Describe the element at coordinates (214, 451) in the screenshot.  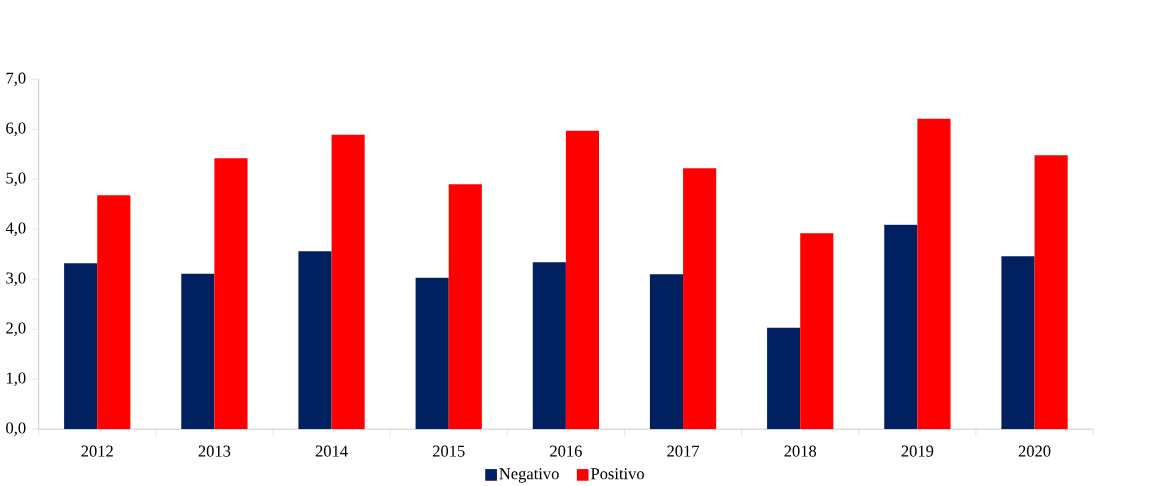
I see `x-tick-label: 2013` at that location.